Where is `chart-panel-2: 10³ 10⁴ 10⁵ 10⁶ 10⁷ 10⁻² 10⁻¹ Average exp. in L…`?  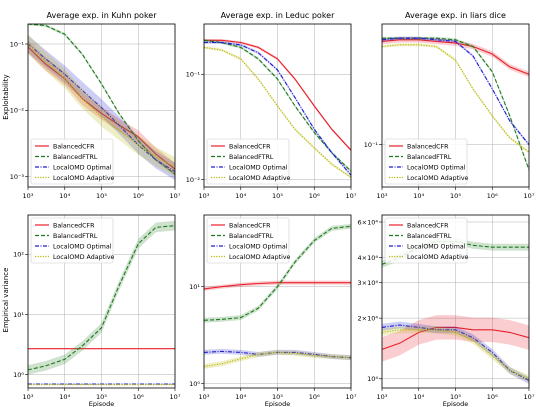
chart-panel-2: 10³ 10⁴ 10⁵ 10⁶ 10⁷ 10⁻² 10⁻¹ Average exp. in L… is located at coordinates (271, 105).